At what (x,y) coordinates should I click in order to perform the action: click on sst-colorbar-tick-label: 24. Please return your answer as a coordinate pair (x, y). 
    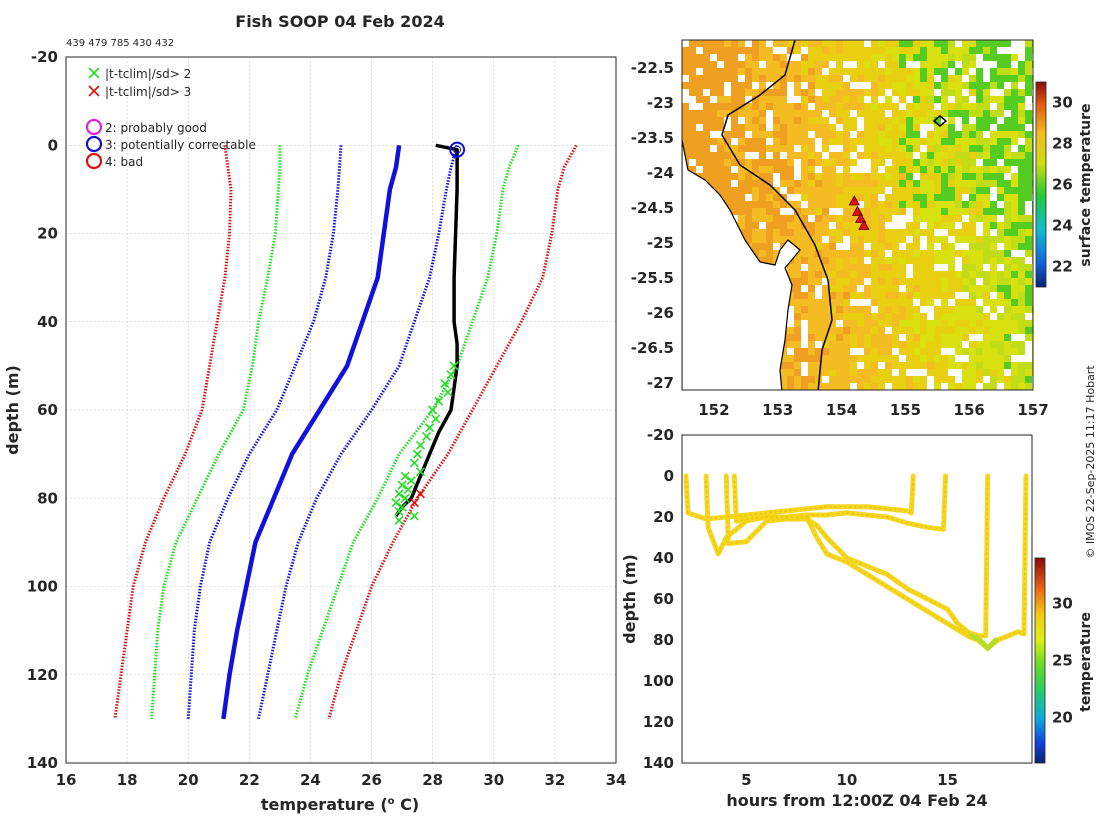
    Looking at the image, I should click on (1062, 226).